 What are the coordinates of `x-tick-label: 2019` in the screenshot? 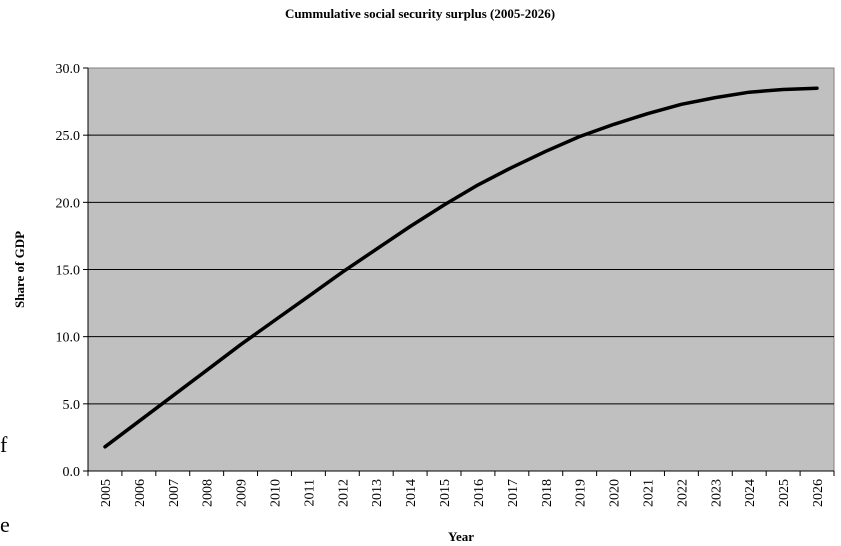 It's located at (581, 493).